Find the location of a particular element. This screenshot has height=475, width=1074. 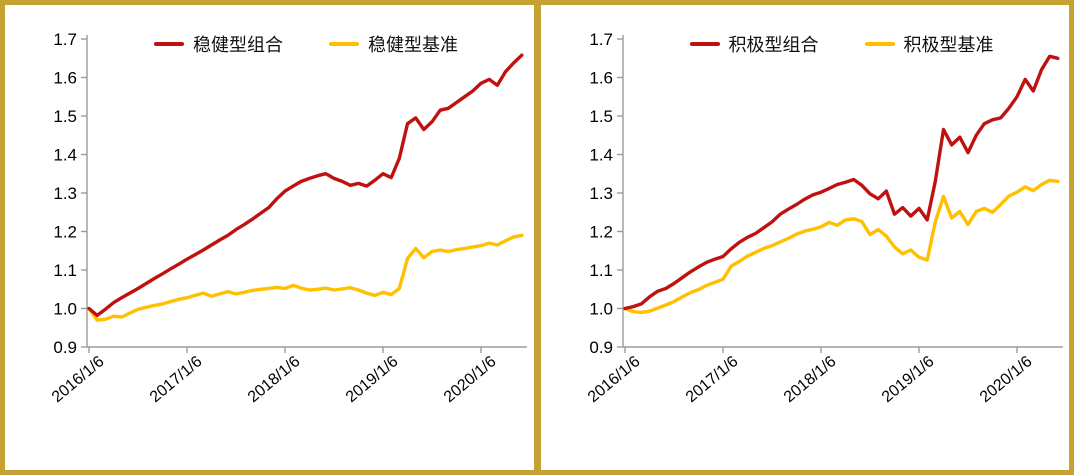

panel-divider is located at coordinates (537, 237).